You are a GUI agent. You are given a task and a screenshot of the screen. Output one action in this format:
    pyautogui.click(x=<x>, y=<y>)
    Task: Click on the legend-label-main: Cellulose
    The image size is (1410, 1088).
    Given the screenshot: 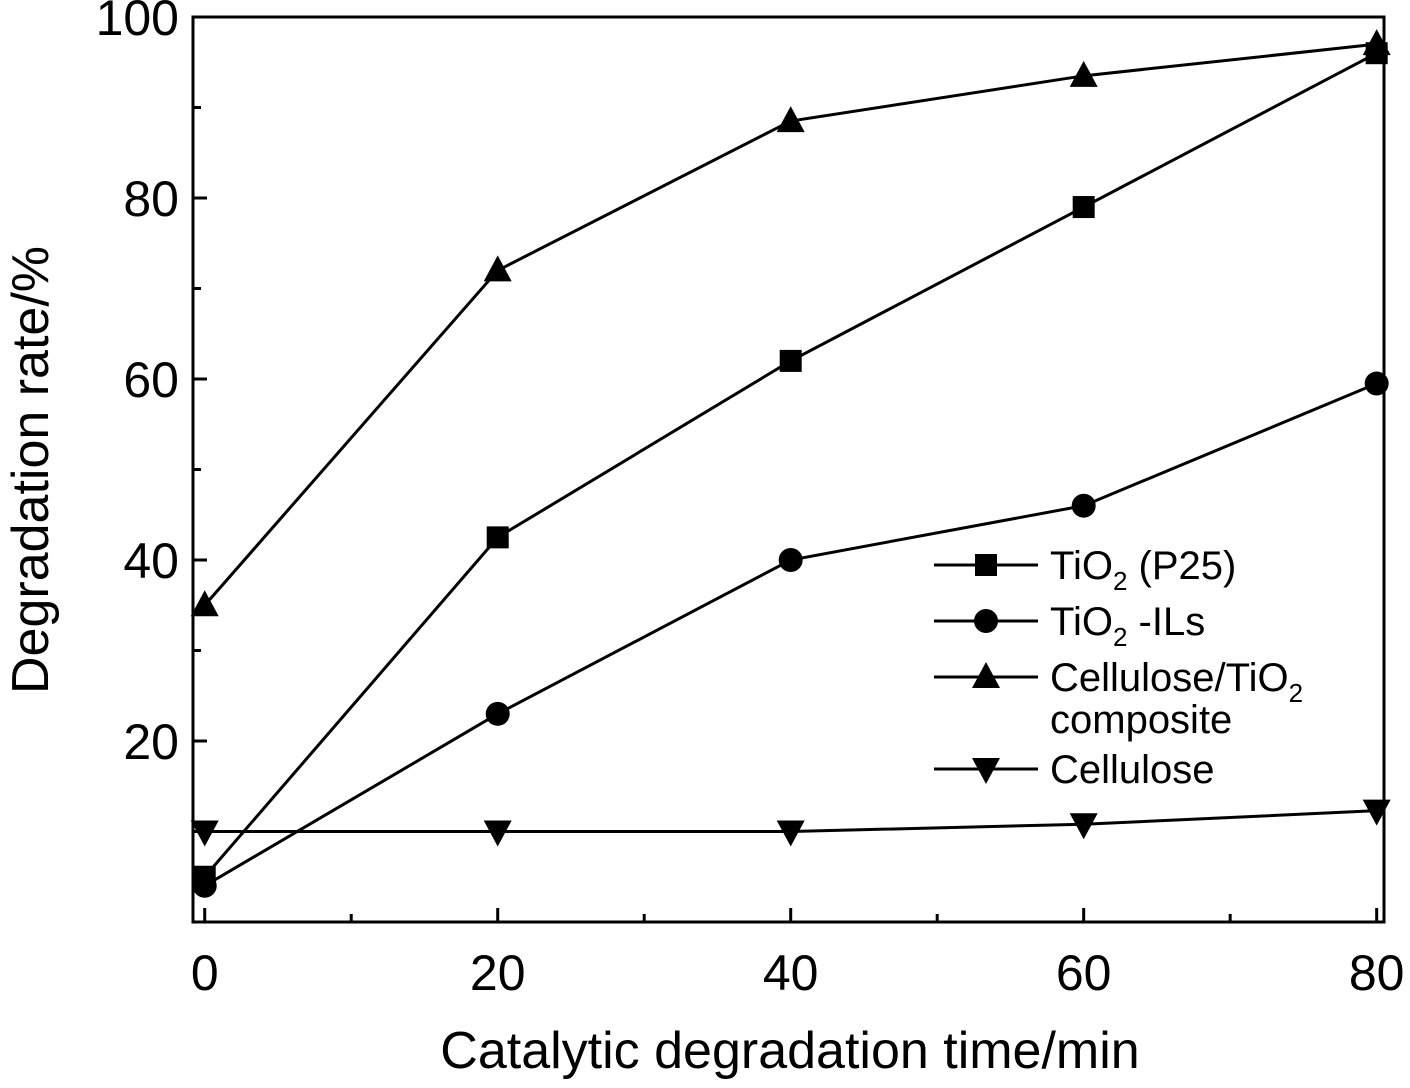 What is the action you would take?
    pyautogui.click(x=1132, y=770)
    